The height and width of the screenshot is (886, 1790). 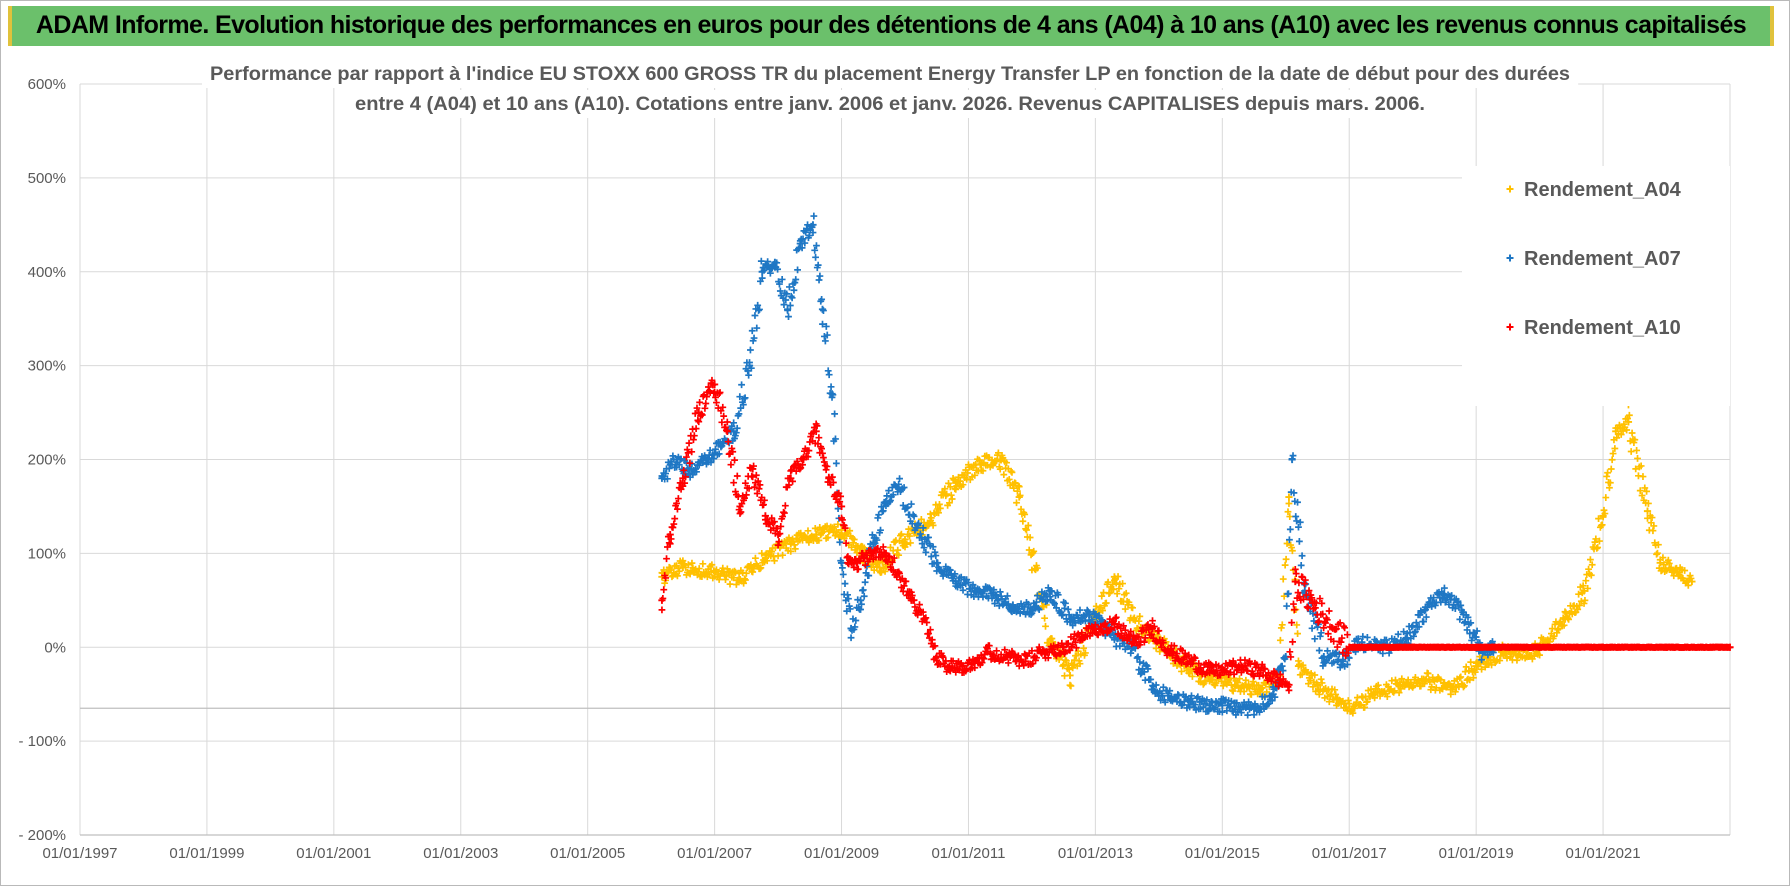 What do you see at coordinates (460, 853) in the screenshot?
I see `x-tick-label: 01/01/2003` at bounding box center [460, 853].